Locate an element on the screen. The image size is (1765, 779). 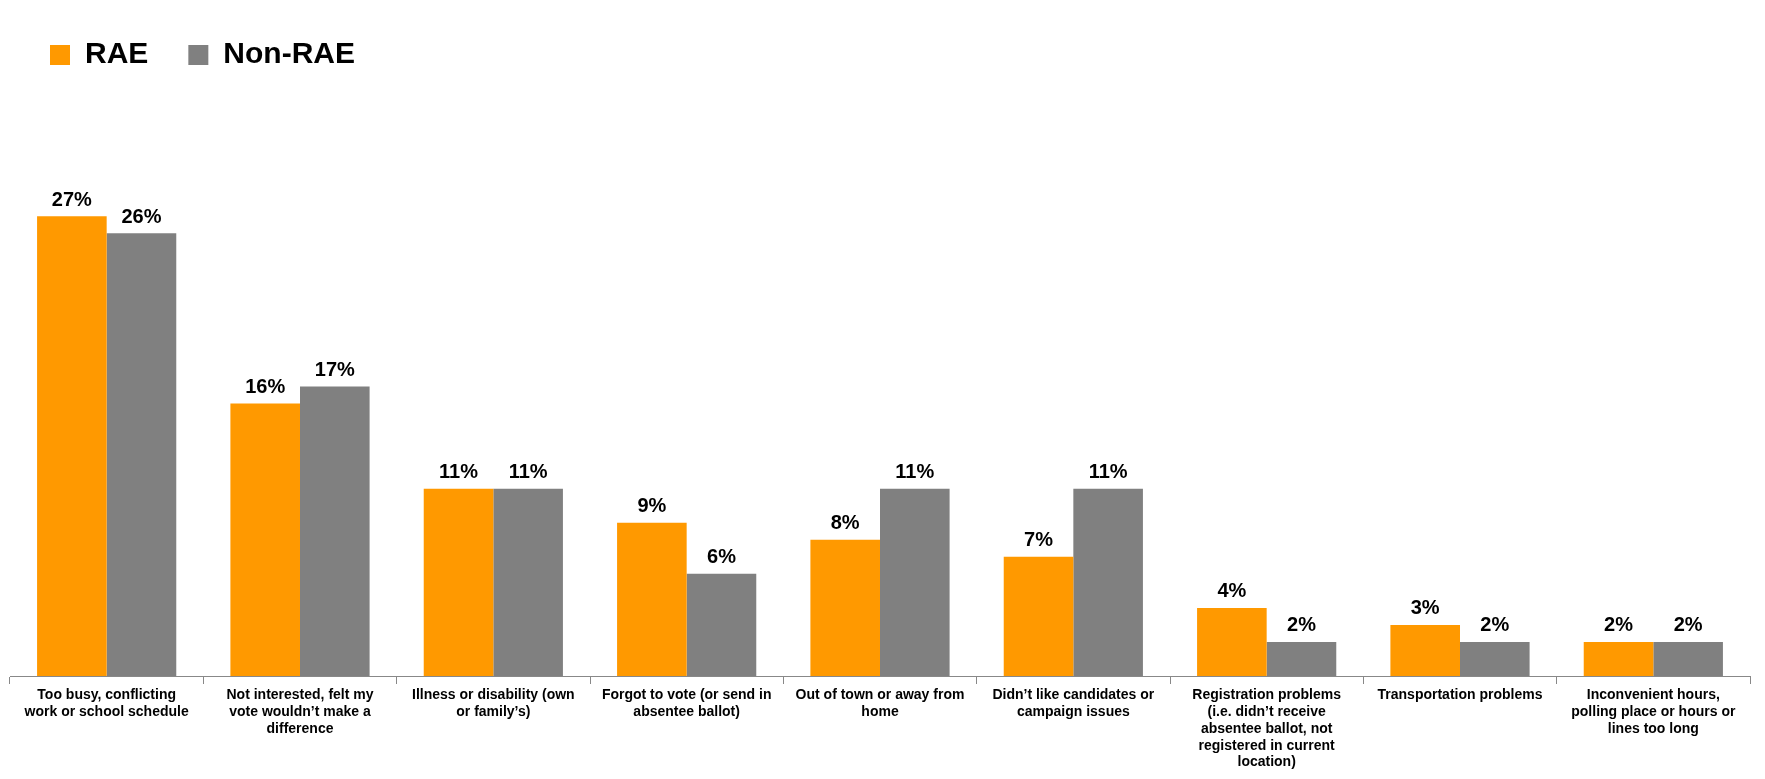
x-tick-label: Illness or disability (own or family’s) is located at coordinates (493, 703).